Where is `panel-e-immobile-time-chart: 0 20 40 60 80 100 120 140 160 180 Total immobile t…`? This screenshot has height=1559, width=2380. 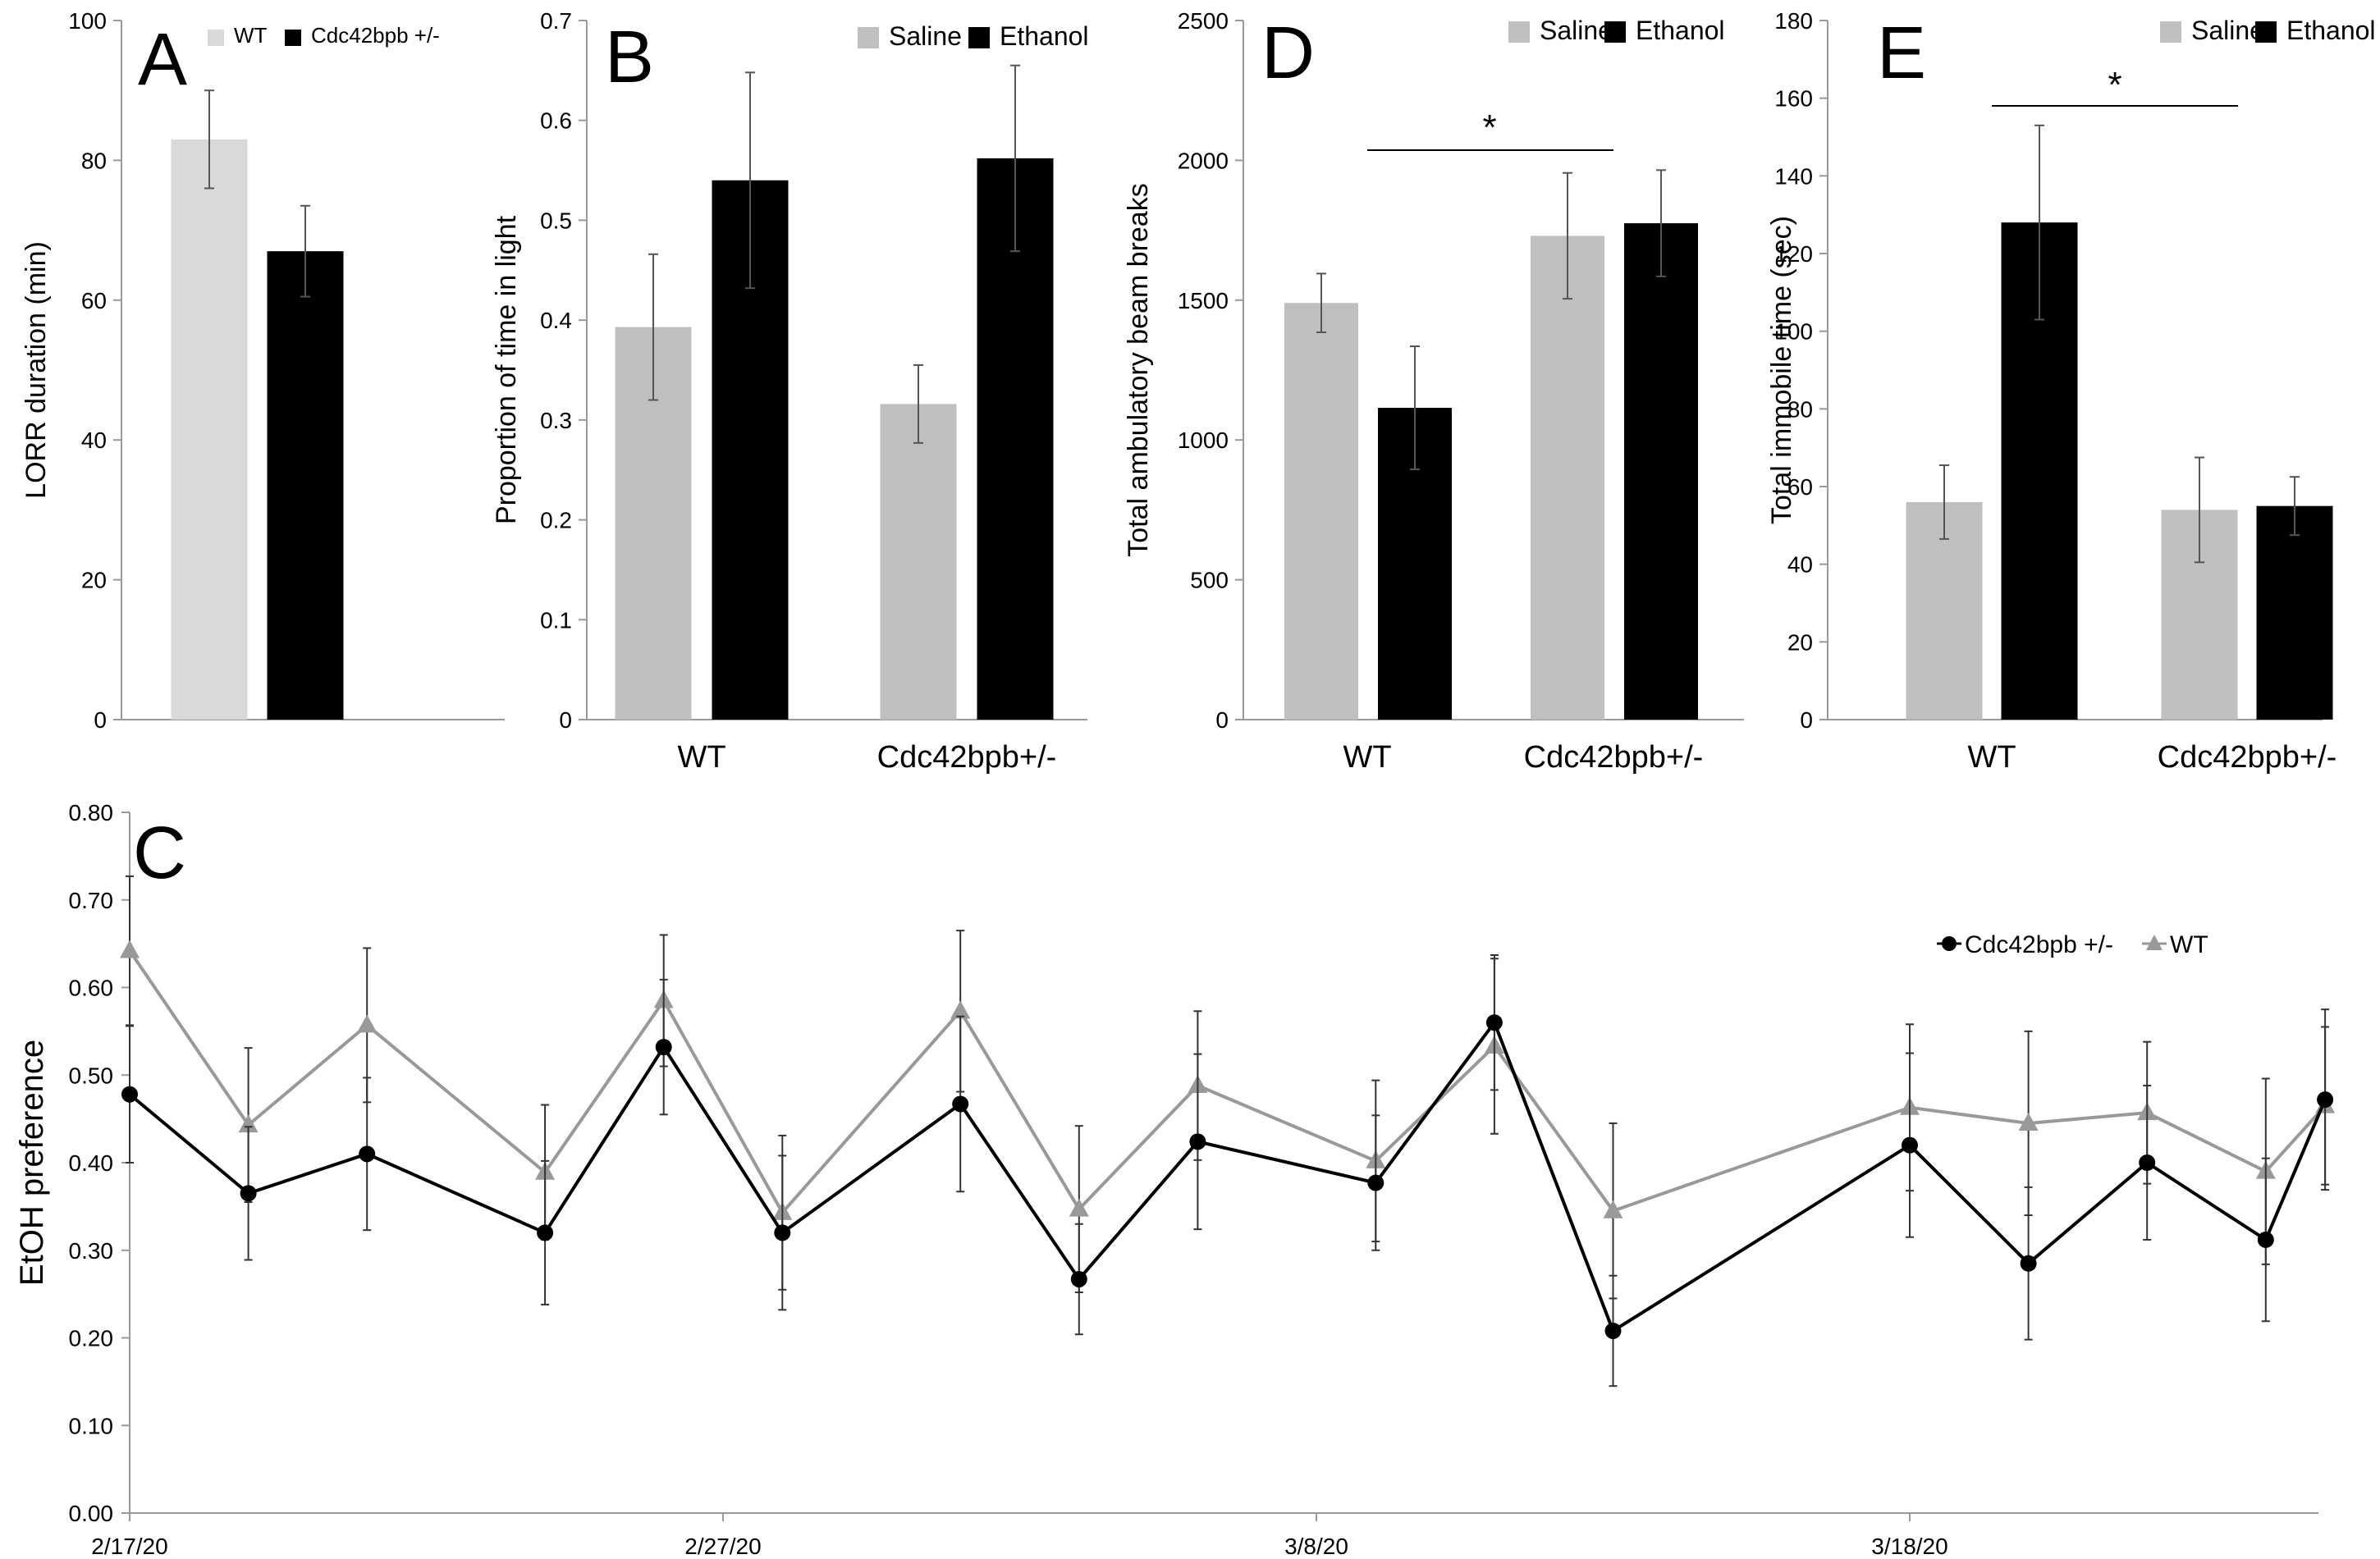 panel-e-immobile-time-chart: 0 20 40 60 80 100 120 140 160 180 Total immobile t… is located at coordinates (2071, 391).